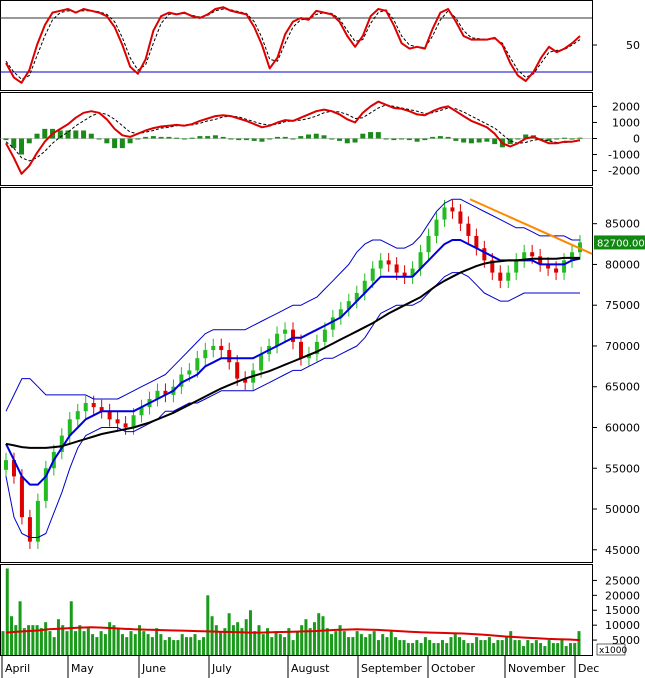 The height and width of the screenshot is (678, 645). What do you see at coordinates (622, 387) in the screenshot?
I see `price-tick-label-4: 65000` at bounding box center [622, 387].